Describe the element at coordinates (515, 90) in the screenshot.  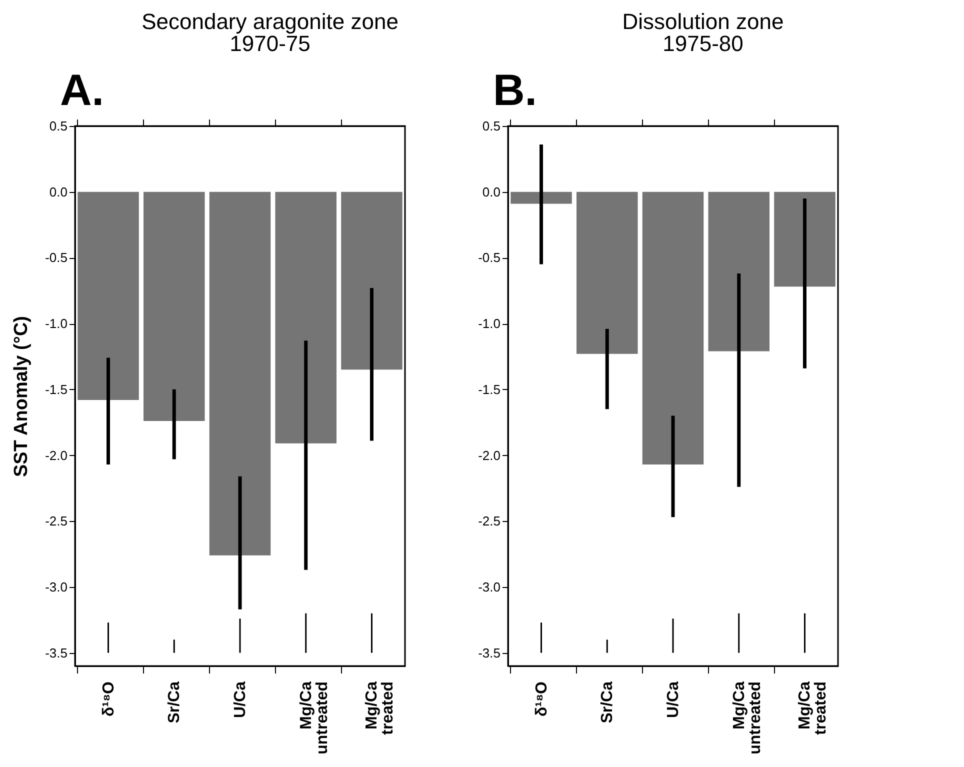
I see `text: B.` at that location.